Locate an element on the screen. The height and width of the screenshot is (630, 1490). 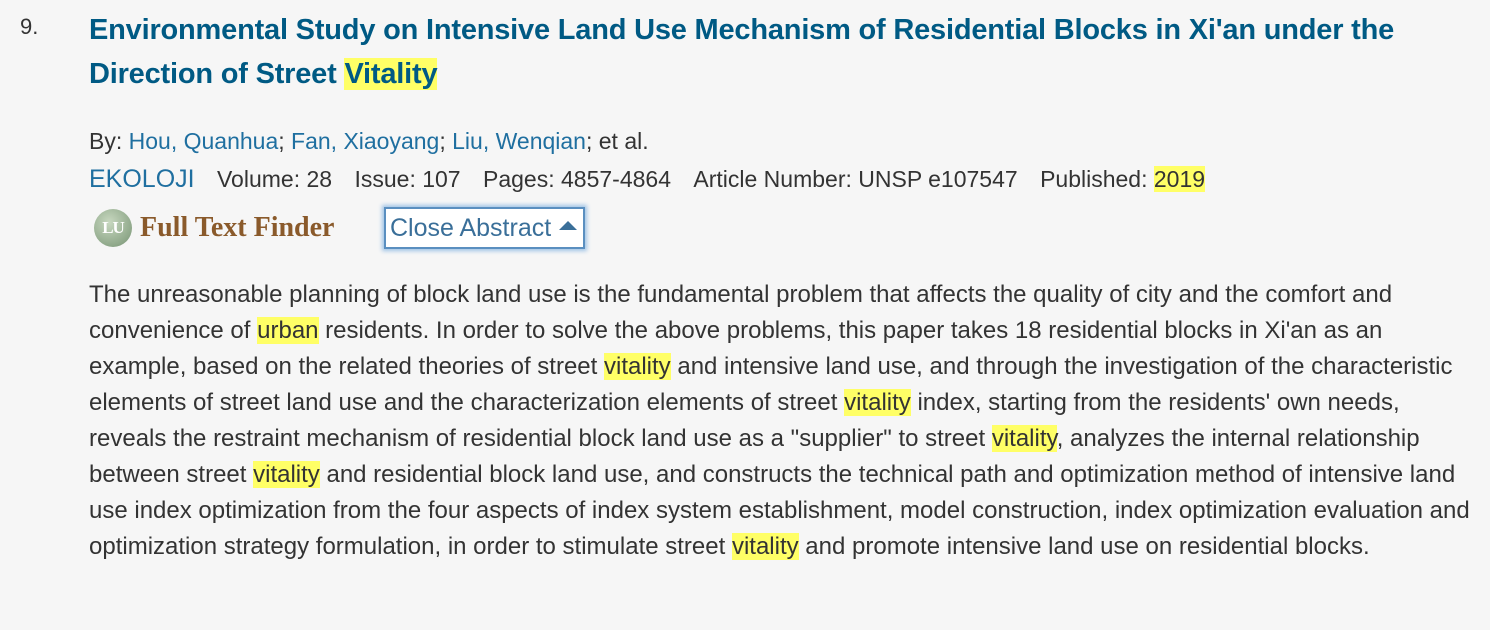
full-text-finder-label: Full Text Finder is located at coordinates (237, 227).